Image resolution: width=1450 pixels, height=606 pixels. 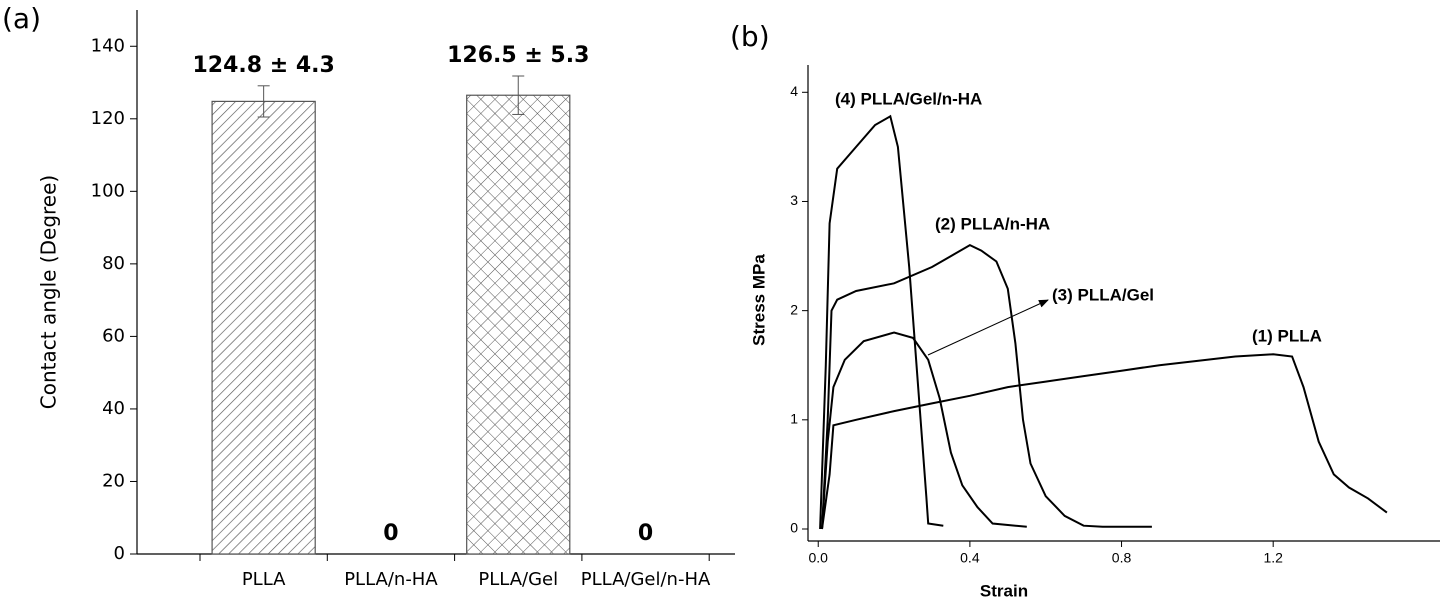 I want to click on y-tick-label: 2, so click(x=794, y=309).